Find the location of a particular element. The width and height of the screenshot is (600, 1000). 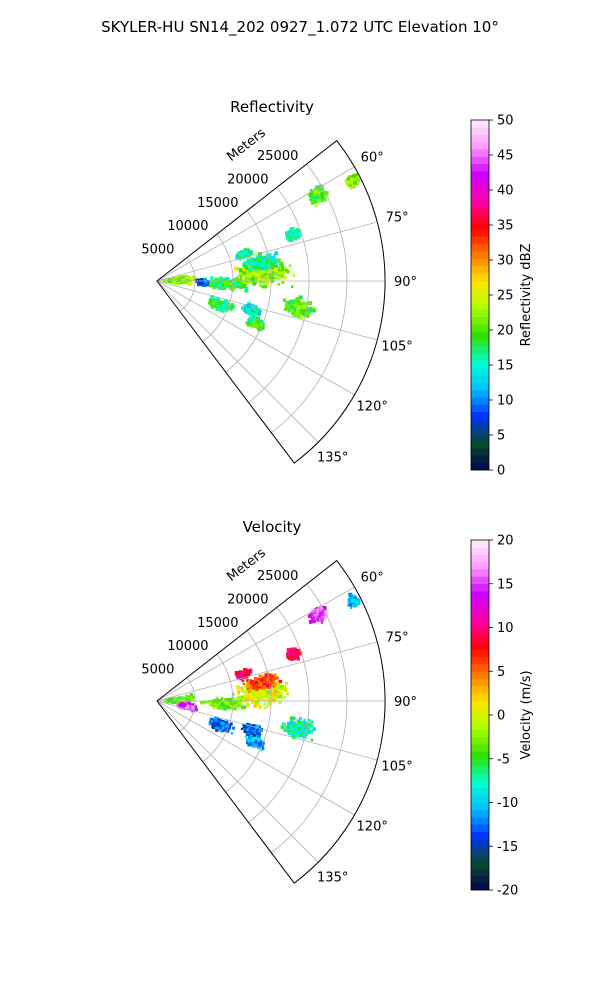

angle-tick-label: 75° is located at coordinates (397, 218).